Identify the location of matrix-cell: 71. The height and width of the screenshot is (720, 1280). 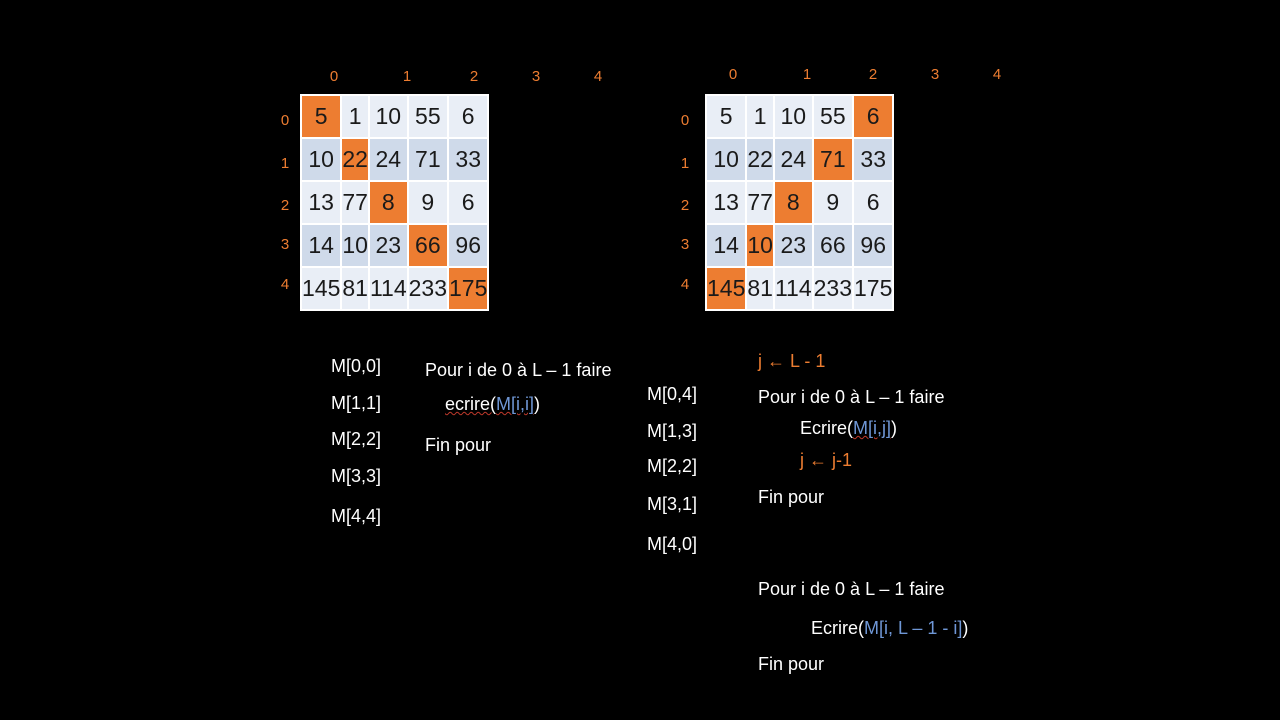
(428, 159).